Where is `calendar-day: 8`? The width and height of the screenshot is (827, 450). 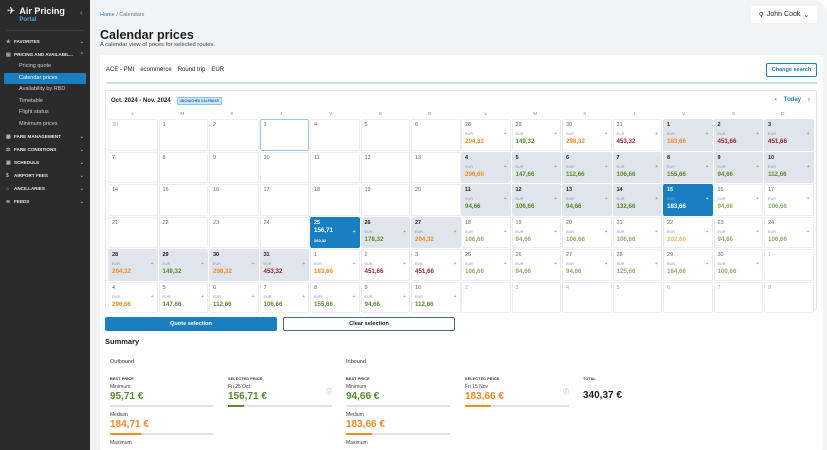
calendar-day: 8 is located at coordinates (789, 297).